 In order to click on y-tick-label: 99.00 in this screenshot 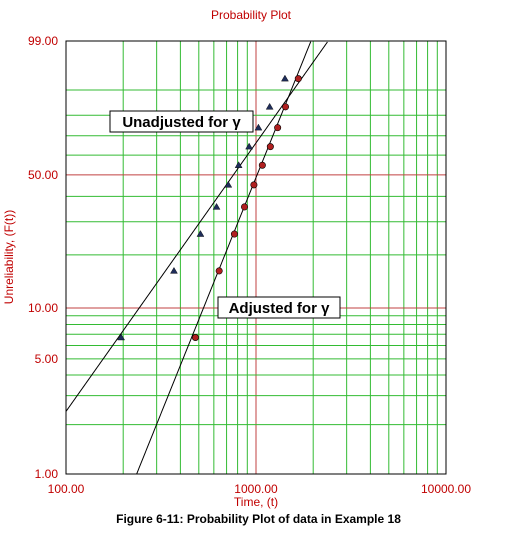, I will do `click(43, 41)`.